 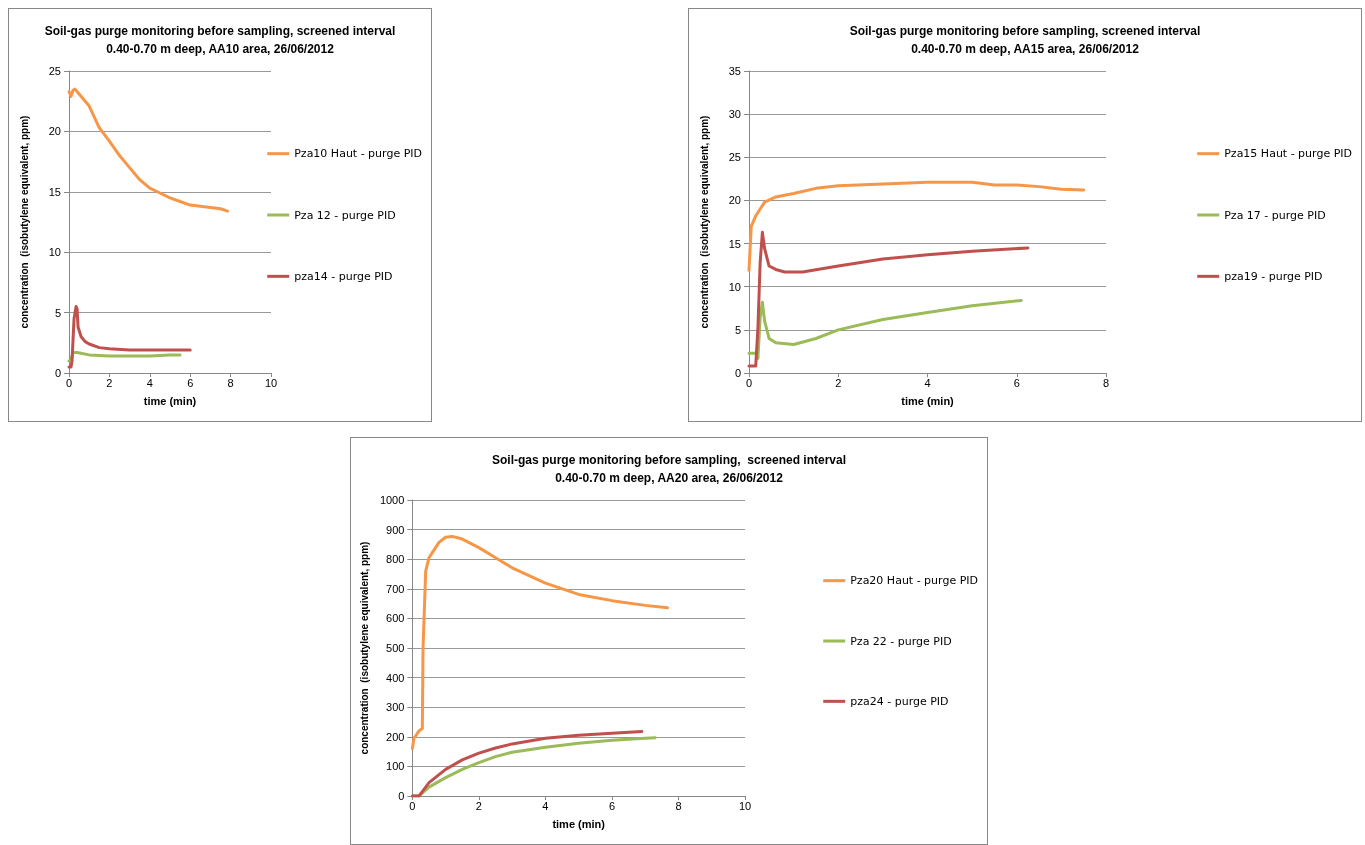 What do you see at coordinates (914, 581) in the screenshot?
I see `legend-label: Pza20 Haut - purge PID` at bounding box center [914, 581].